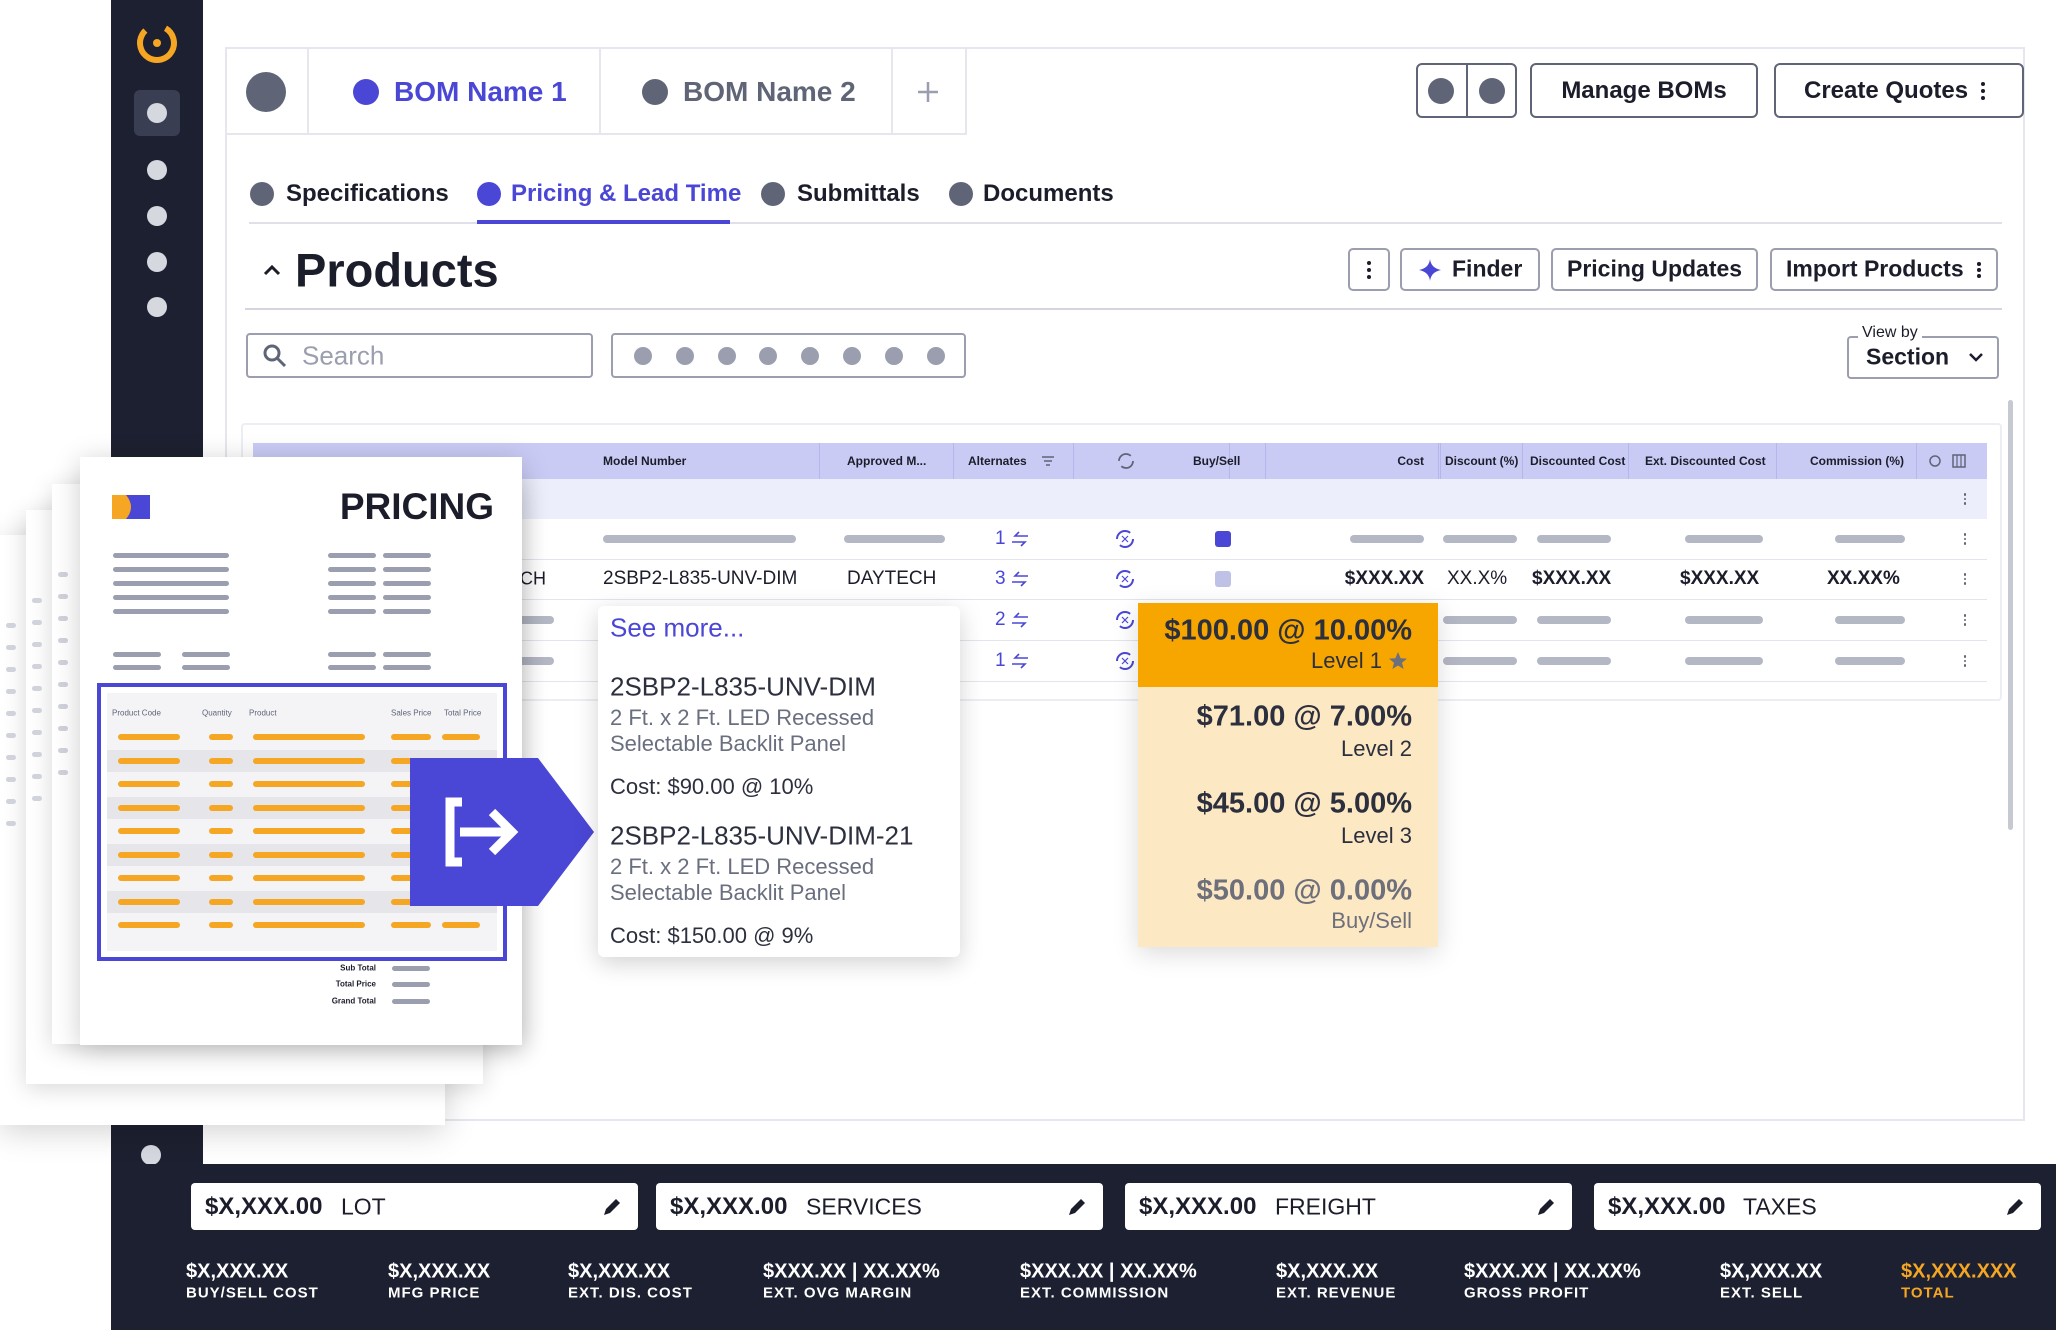 The height and width of the screenshot is (1330, 2056). I want to click on kebab-button, so click(1369, 269).